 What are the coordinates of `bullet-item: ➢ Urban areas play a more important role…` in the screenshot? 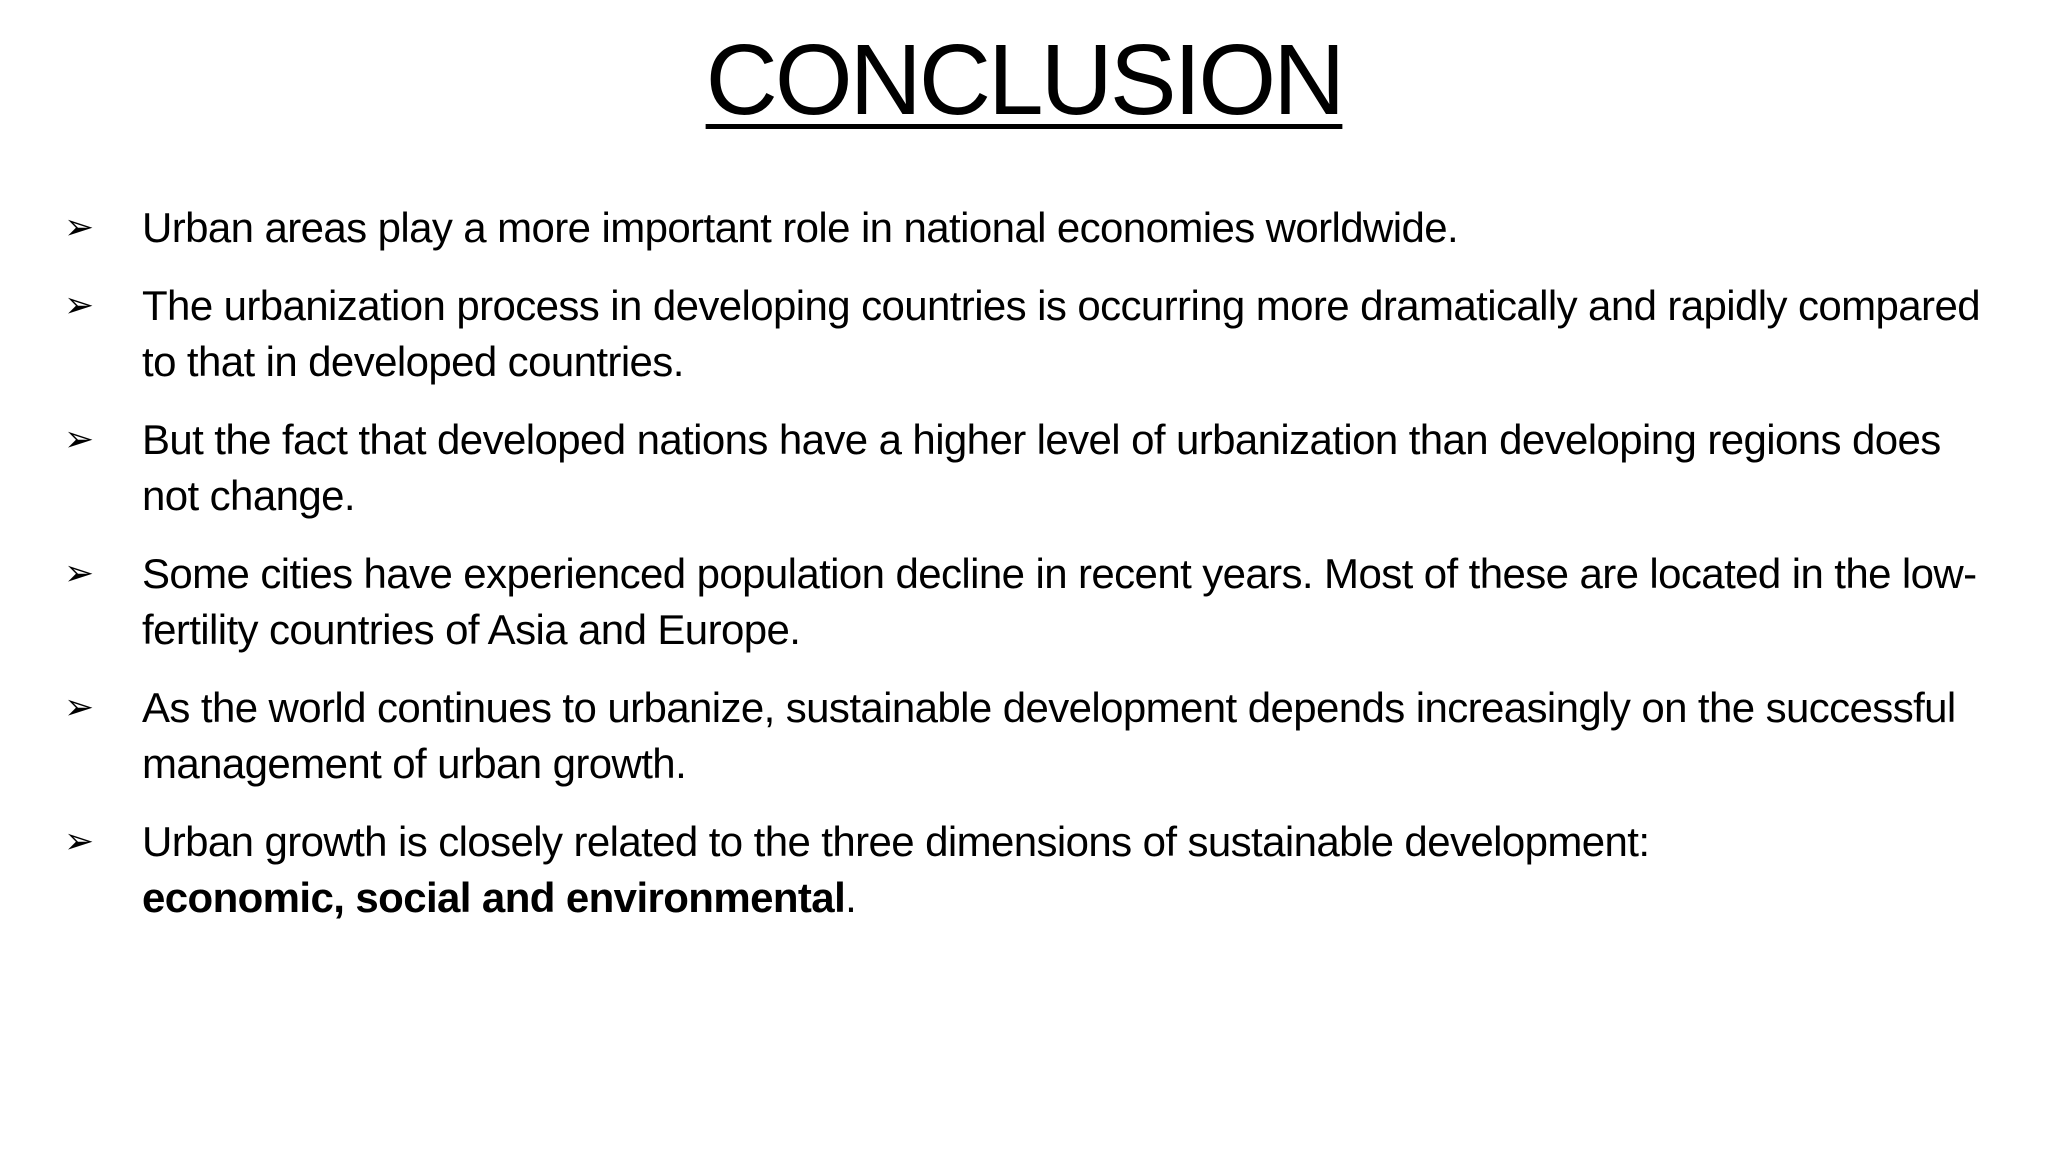 It's located at (1029, 228).